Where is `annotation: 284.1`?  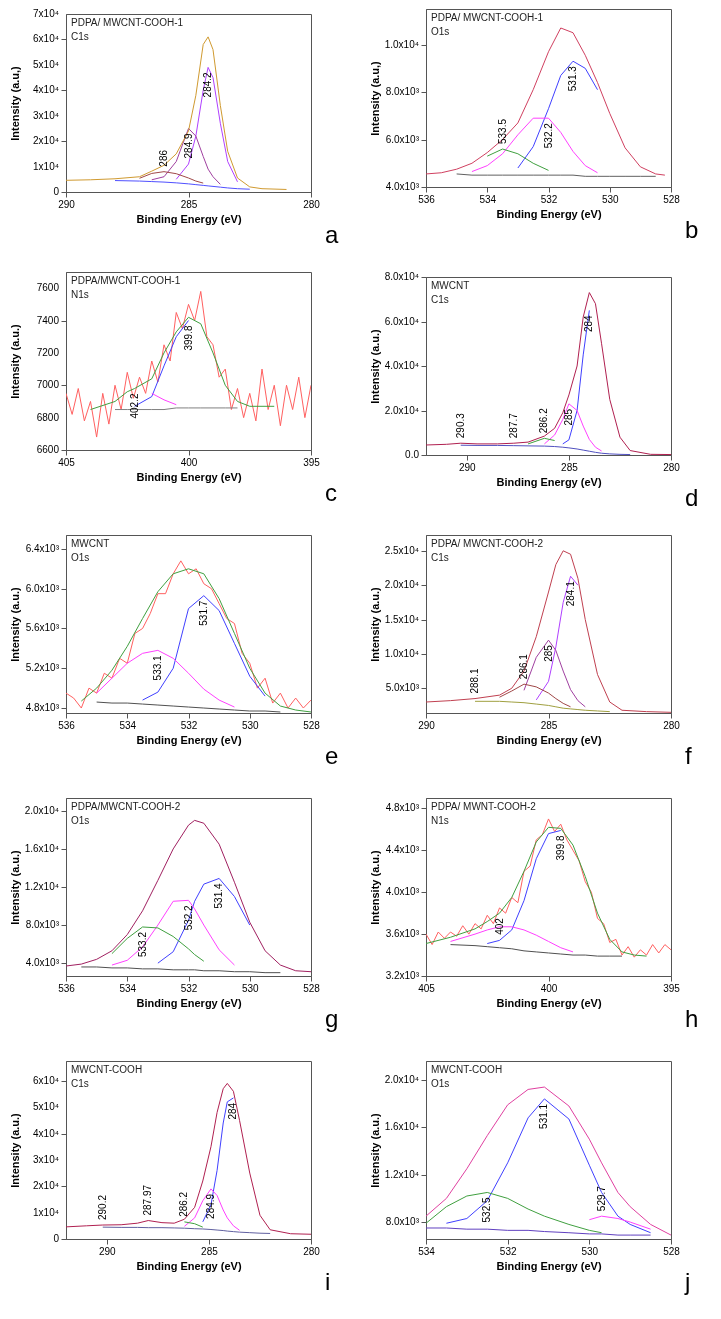 annotation: 284.1 is located at coordinates (570, 593).